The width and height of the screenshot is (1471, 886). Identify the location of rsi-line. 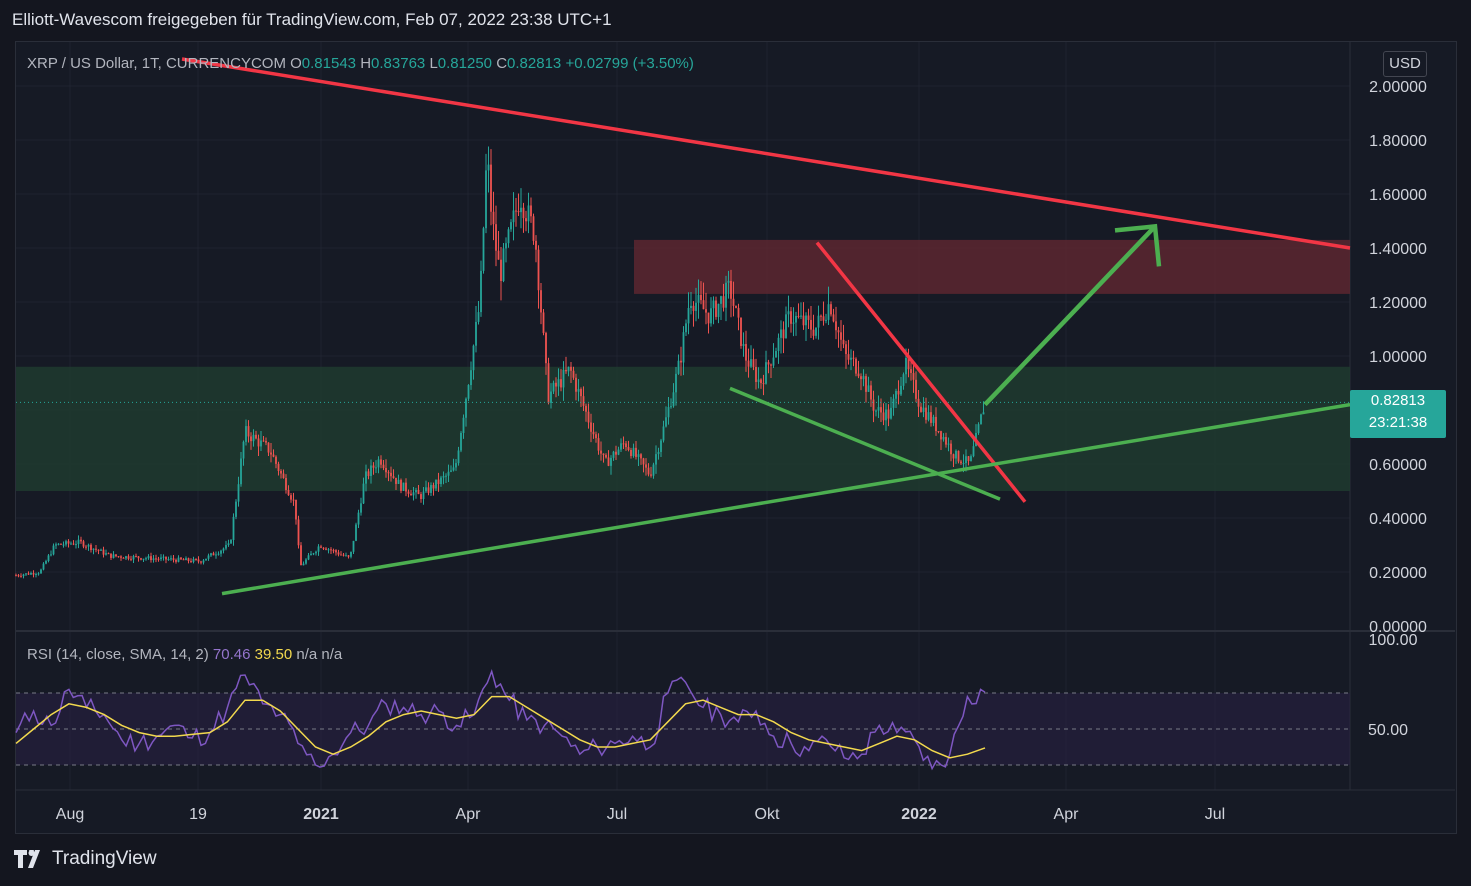
(500, 720).